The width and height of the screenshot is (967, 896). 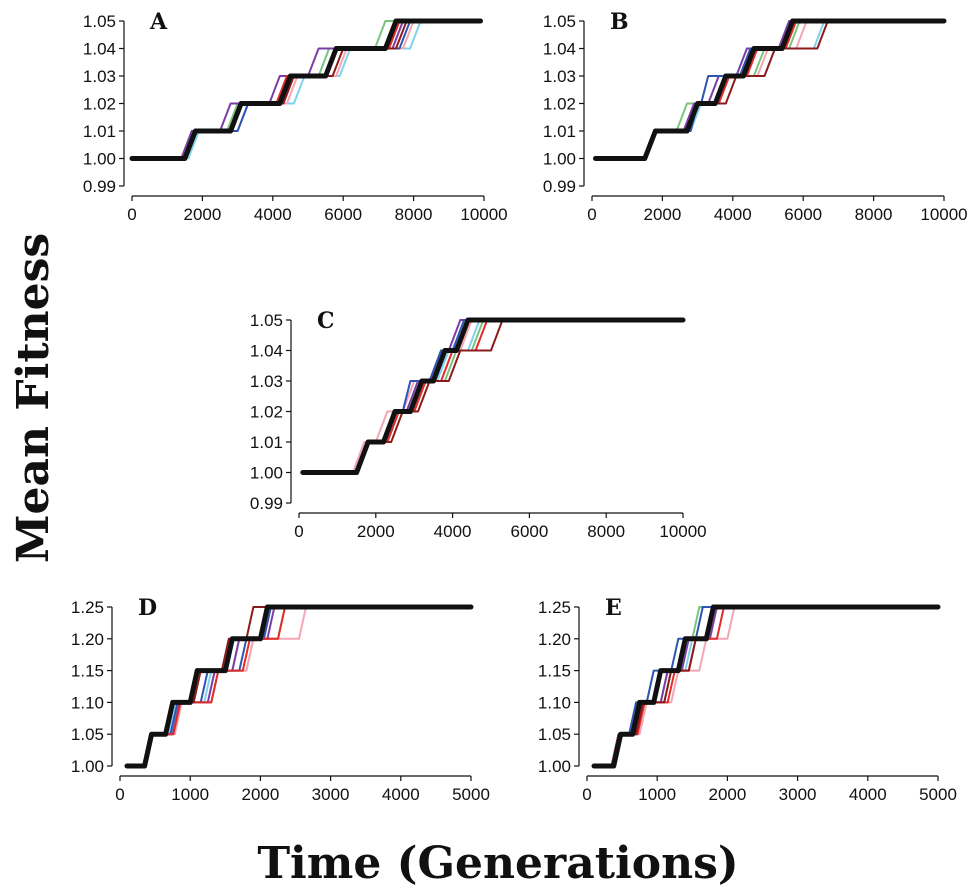 What do you see at coordinates (87, 702) in the screenshot?
I see `y-tick-label: 1.10` at bounding box center [87, 702].